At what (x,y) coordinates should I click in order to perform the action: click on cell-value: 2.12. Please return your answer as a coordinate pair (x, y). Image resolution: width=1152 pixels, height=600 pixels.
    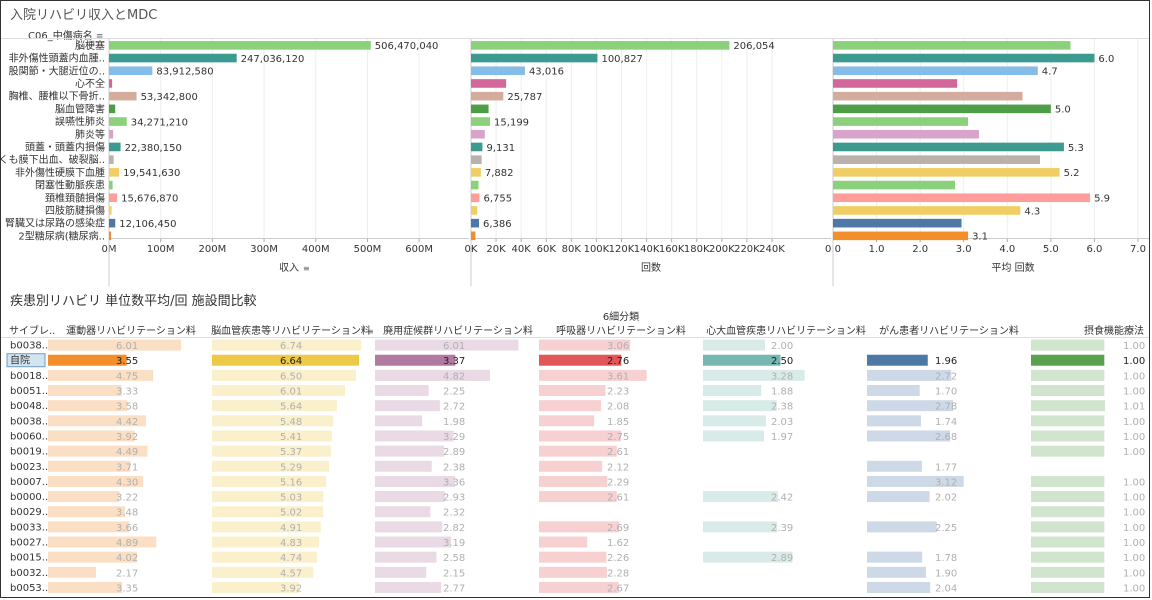
    Looking at the image, I should click on (618, 467).